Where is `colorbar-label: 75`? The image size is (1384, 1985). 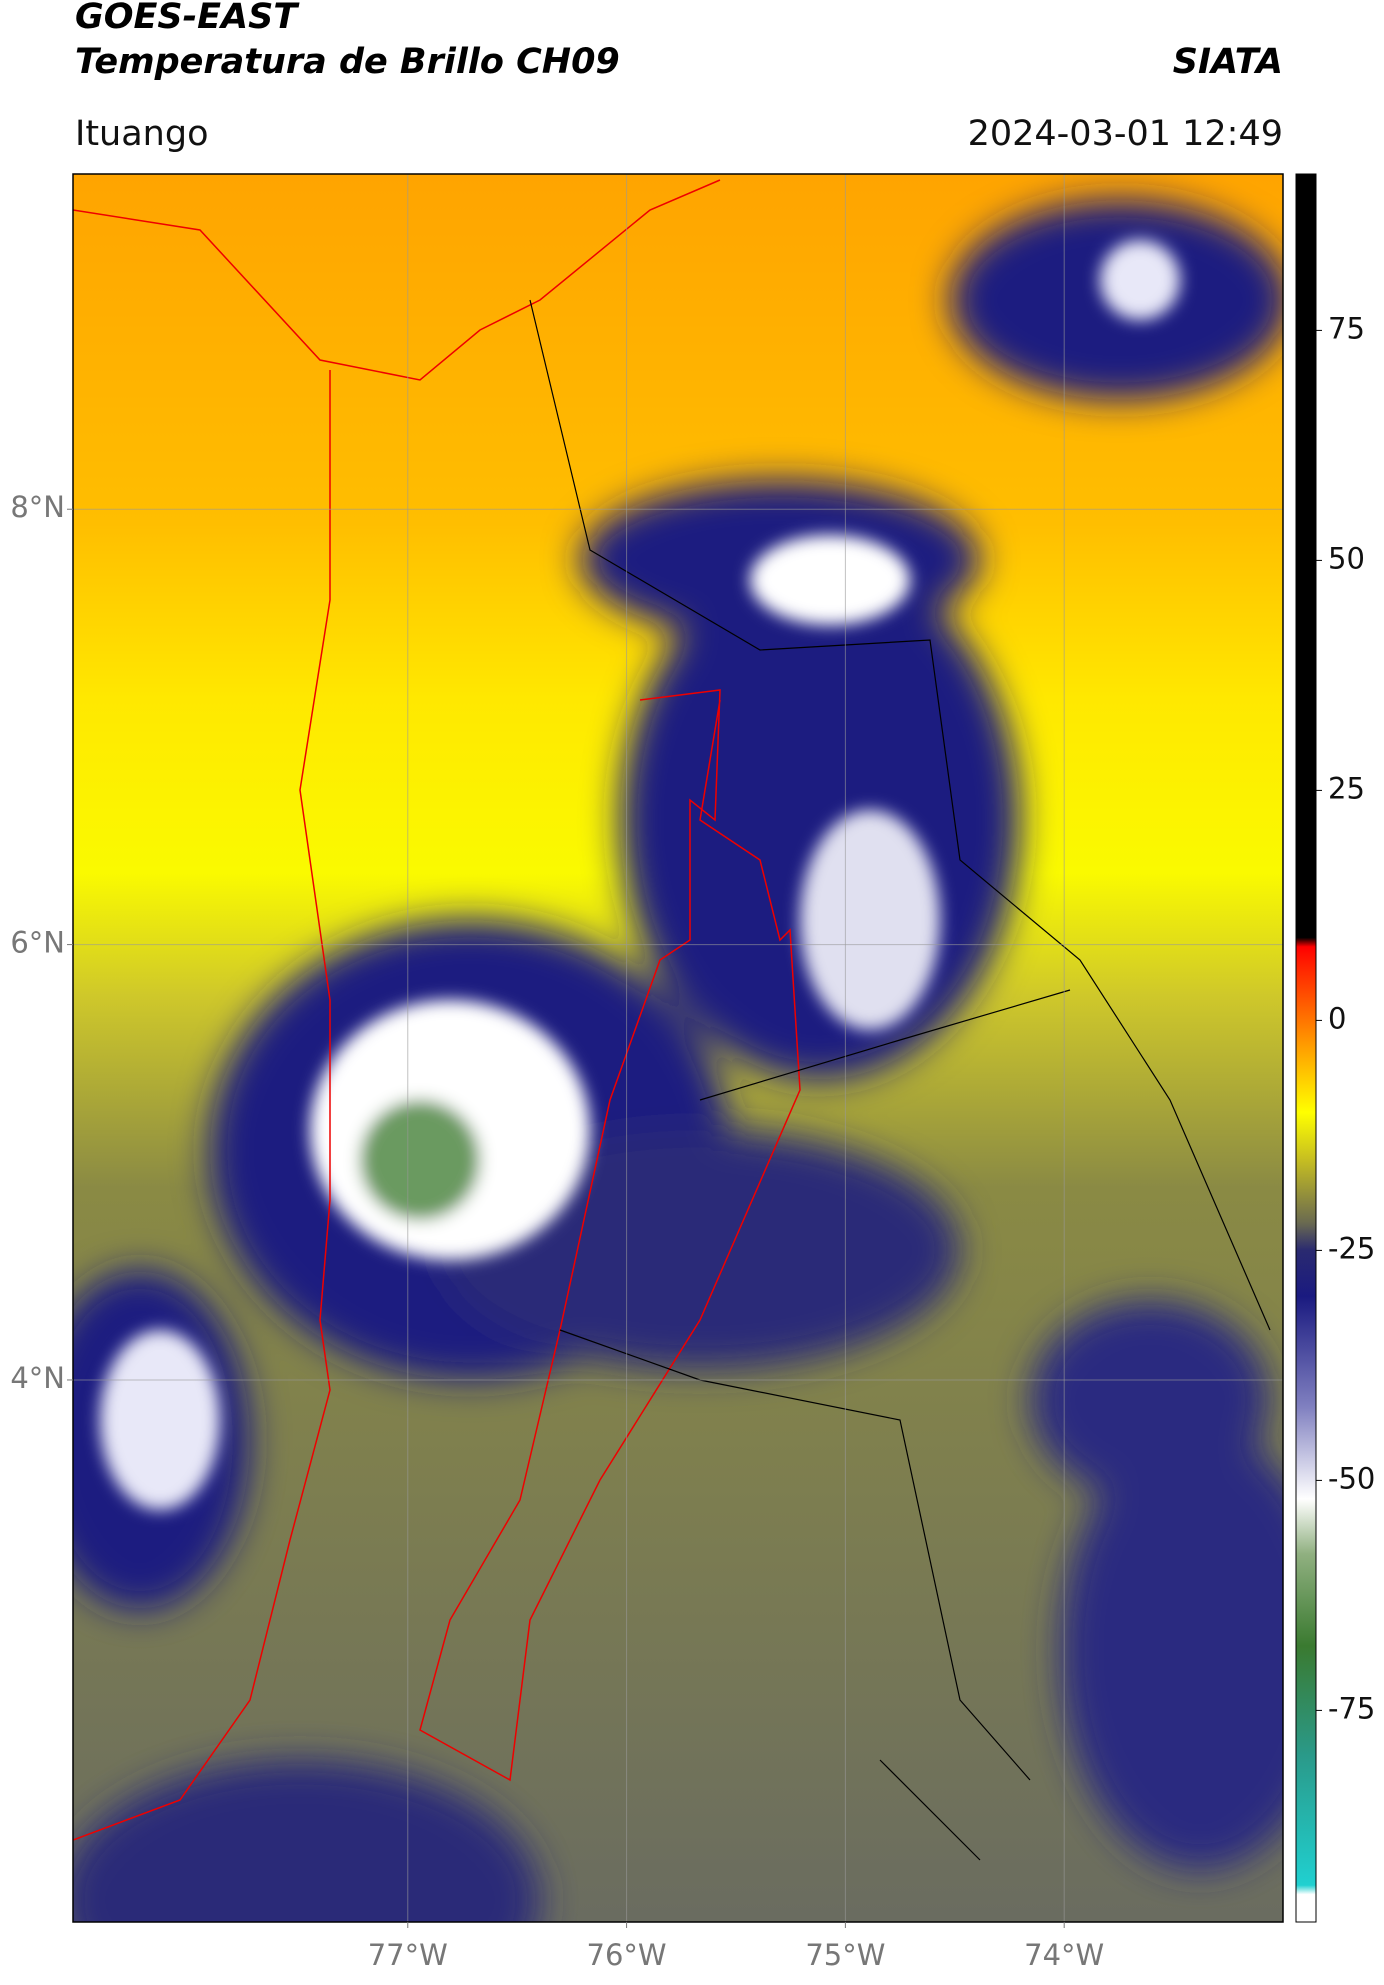 colorbar-label: 75 is located at coordinates (1346, 328).